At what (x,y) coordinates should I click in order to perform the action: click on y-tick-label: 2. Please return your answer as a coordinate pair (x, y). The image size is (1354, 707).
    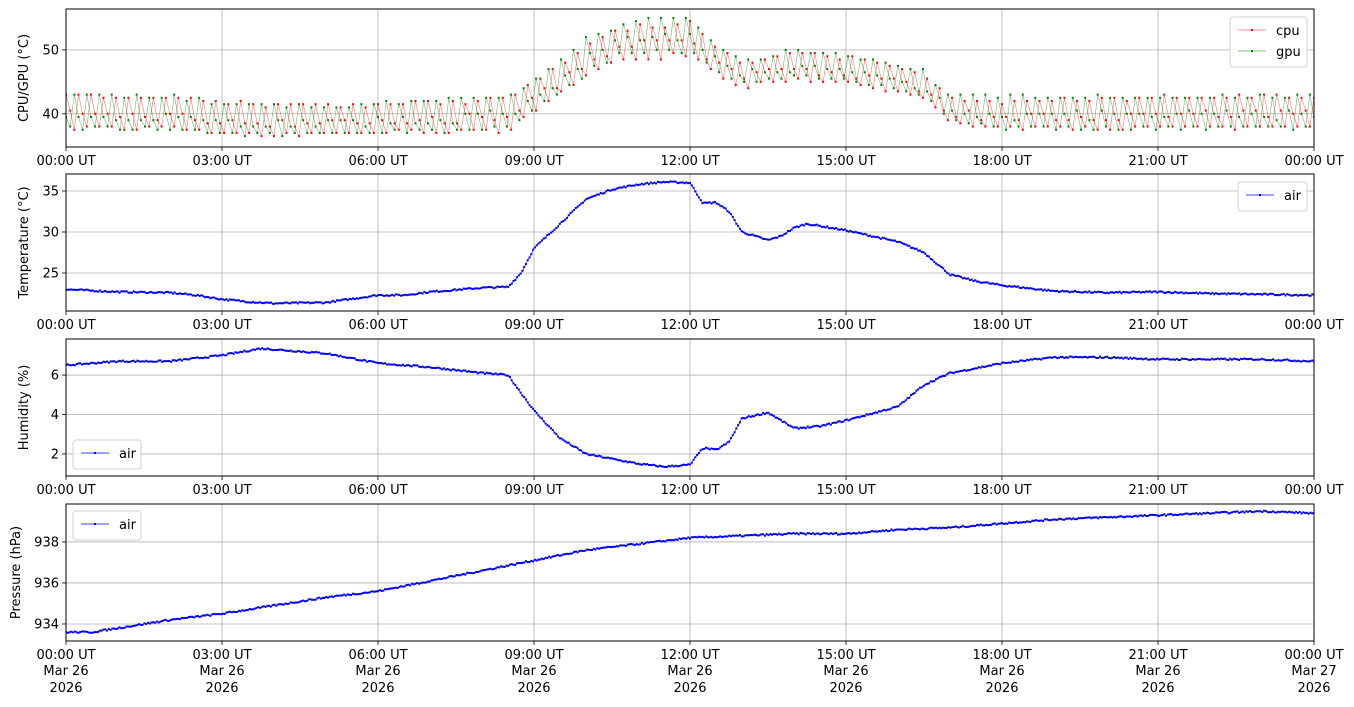
    Looking at the image, I should click on (55, 454).